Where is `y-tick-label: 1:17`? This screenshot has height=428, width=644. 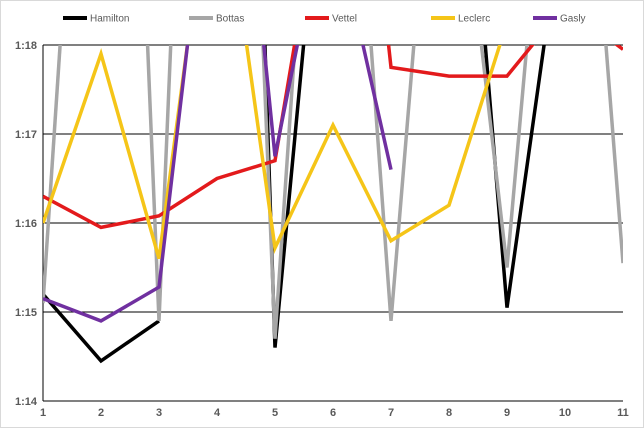
y-tick-label: 1:17 is located at coordinates (26, 135).